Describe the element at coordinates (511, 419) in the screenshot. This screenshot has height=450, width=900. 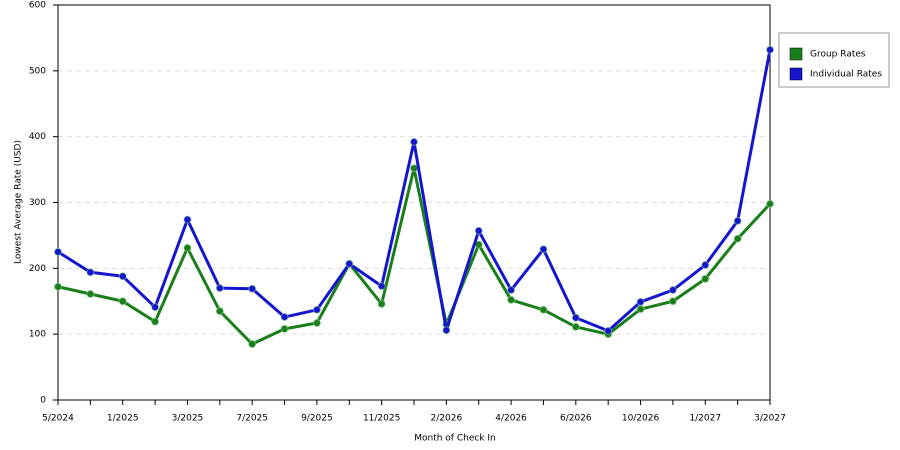
I see `x-tick-label: 4/2026` at that location.